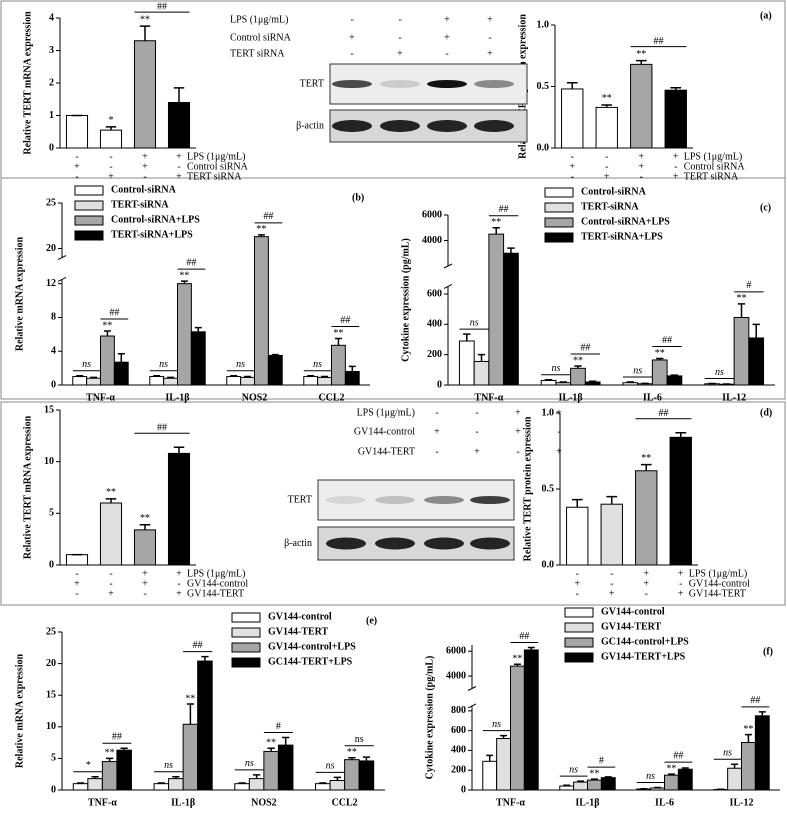  Describe the element at coordinates (19, 293) in the screenshot. I see `y-axis-label: Relative mRNA expression` at that location.